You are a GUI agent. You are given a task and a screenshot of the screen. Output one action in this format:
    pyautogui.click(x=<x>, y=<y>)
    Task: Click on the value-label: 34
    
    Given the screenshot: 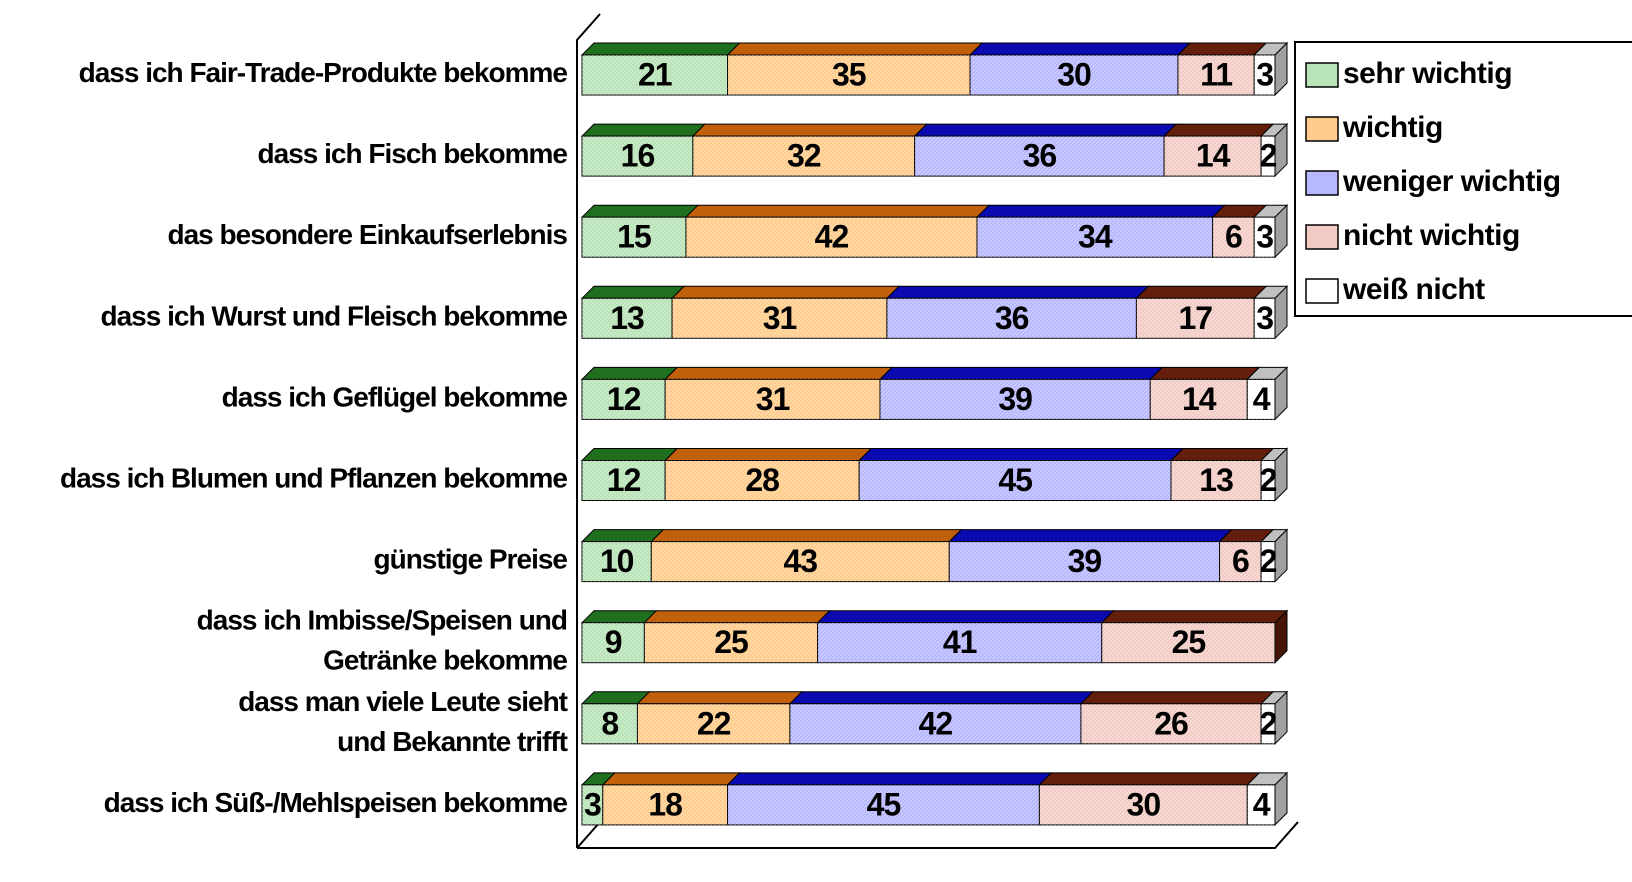 What is the action you would take?
    pyautogui.click(x=1095, y=237)
    